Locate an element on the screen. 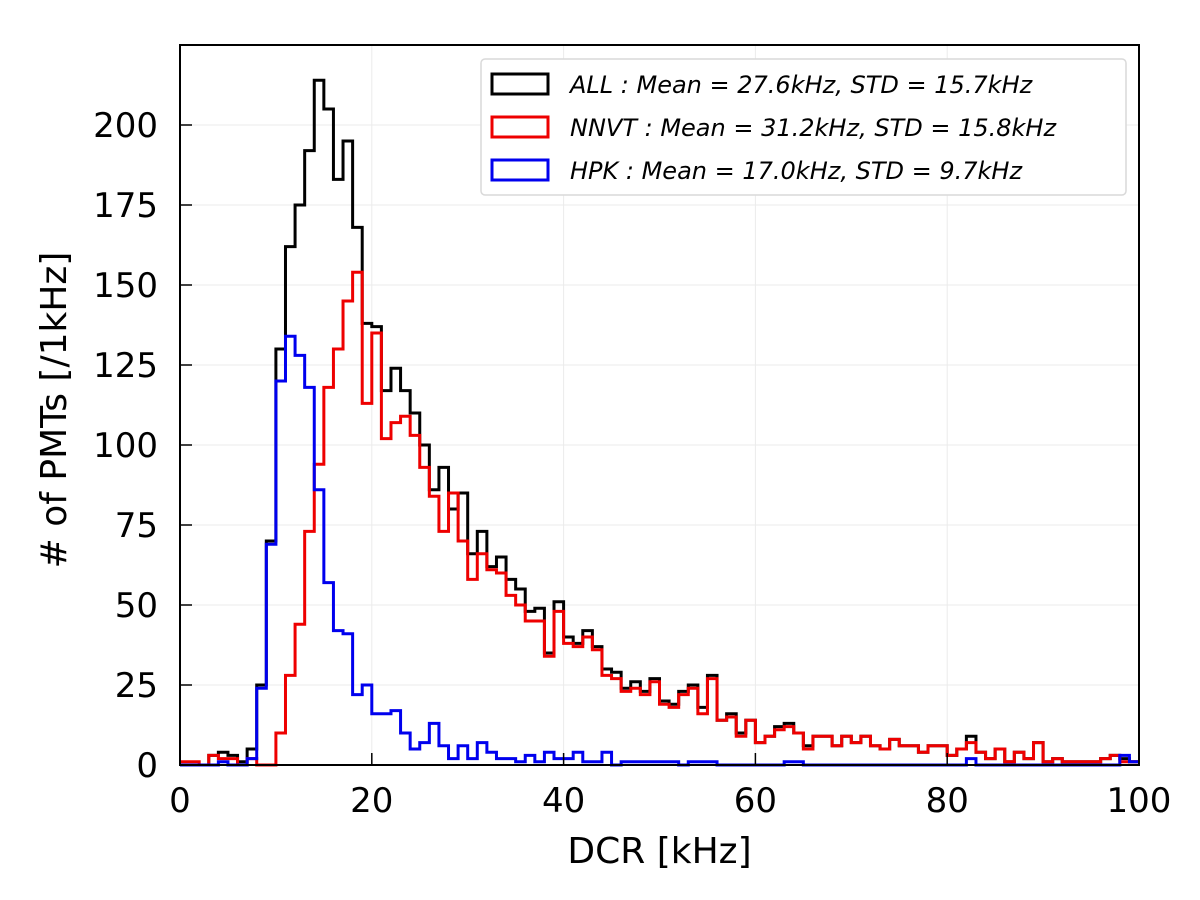 The width and height of the screenshot is (1200, 900). legend-swatch-hpk is located at coordinates (520, 170).